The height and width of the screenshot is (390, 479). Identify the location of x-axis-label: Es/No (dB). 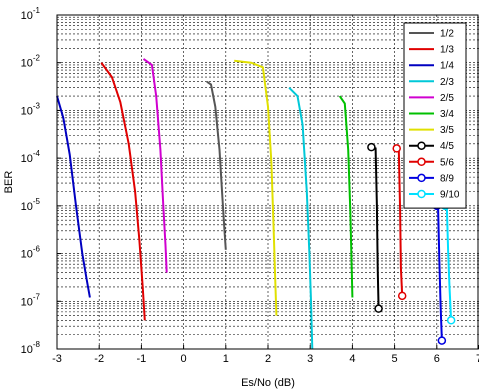
(268, 383).